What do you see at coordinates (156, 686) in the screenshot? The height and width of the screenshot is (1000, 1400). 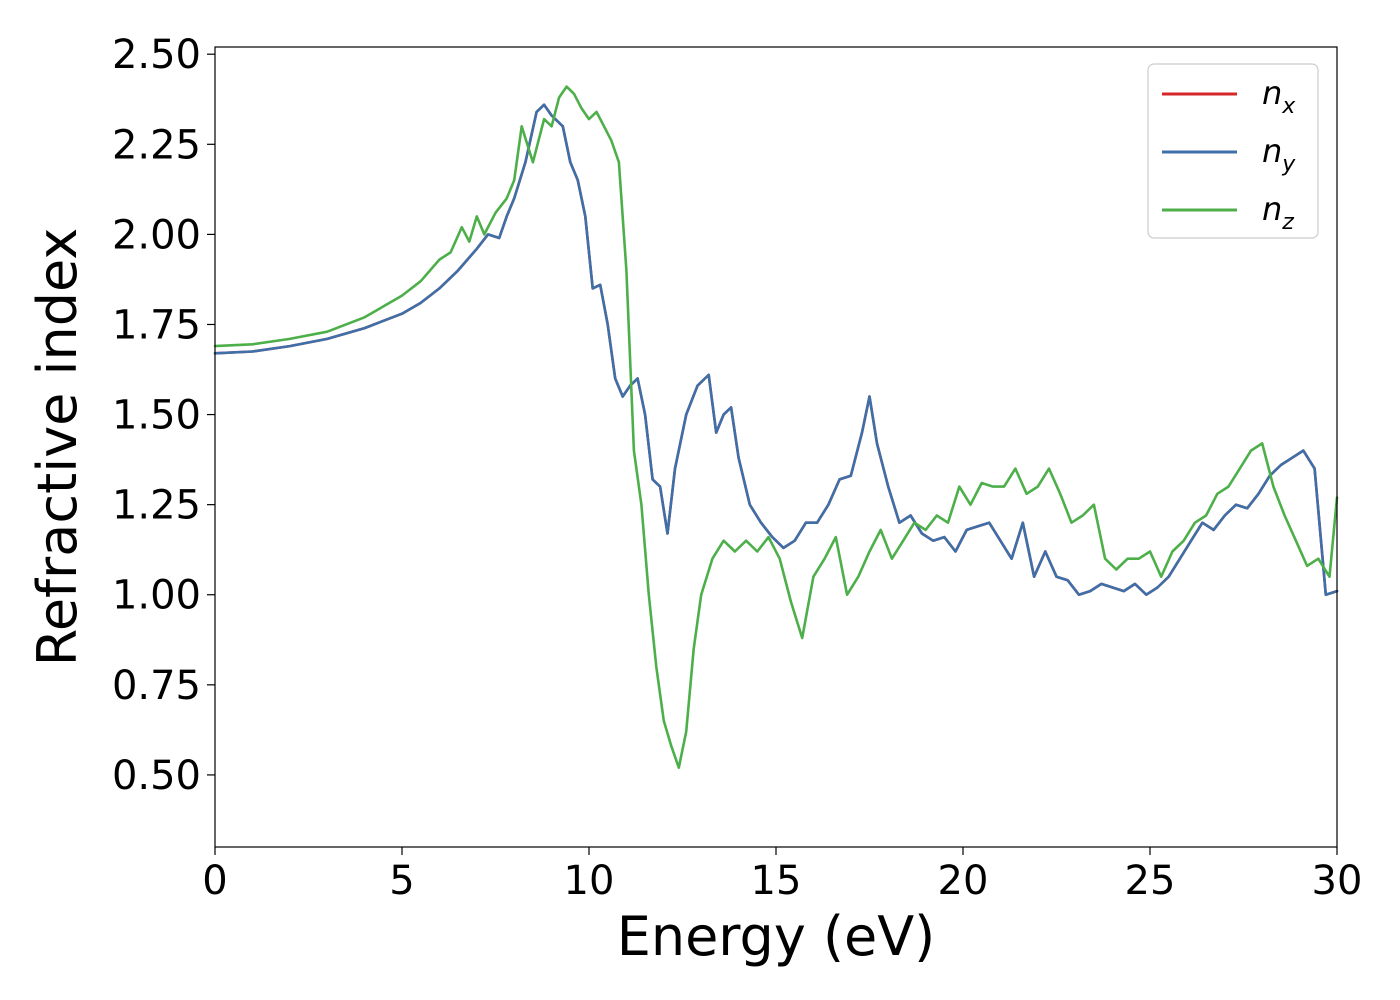 I see `y-tick-label: 0.75` at bounding box center [156, 686].